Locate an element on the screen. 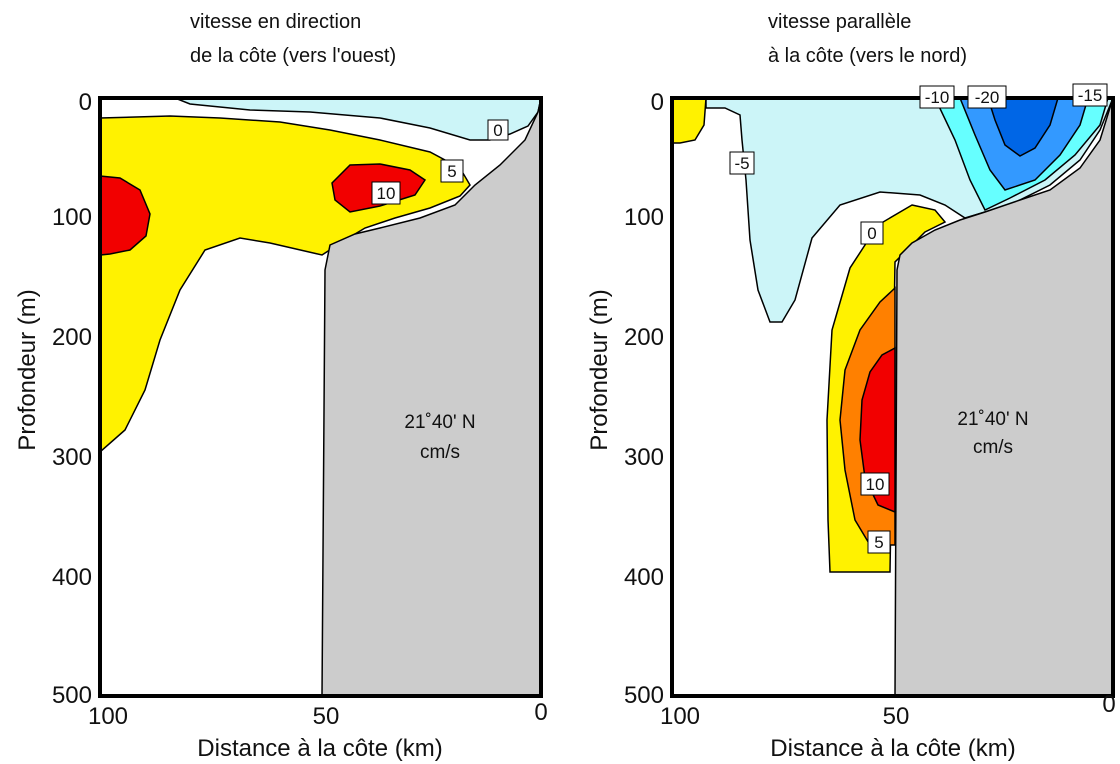 This screenshot has width=1120, height=764. right-contour-label-minus5: -5 is located at coordinates (742, 163).